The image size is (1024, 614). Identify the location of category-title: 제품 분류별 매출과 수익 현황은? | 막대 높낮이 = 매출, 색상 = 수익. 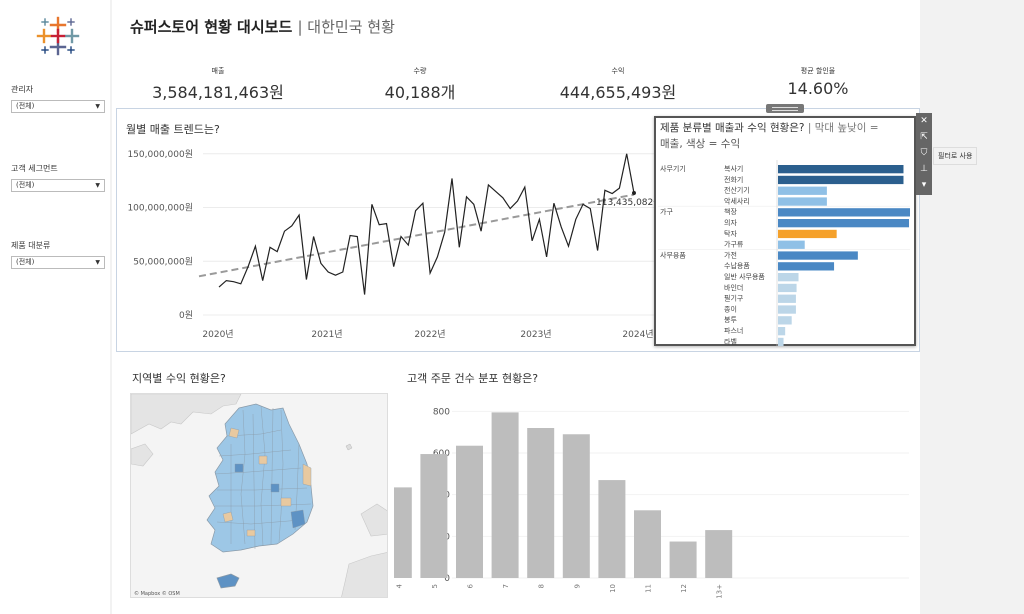
(785, 136).